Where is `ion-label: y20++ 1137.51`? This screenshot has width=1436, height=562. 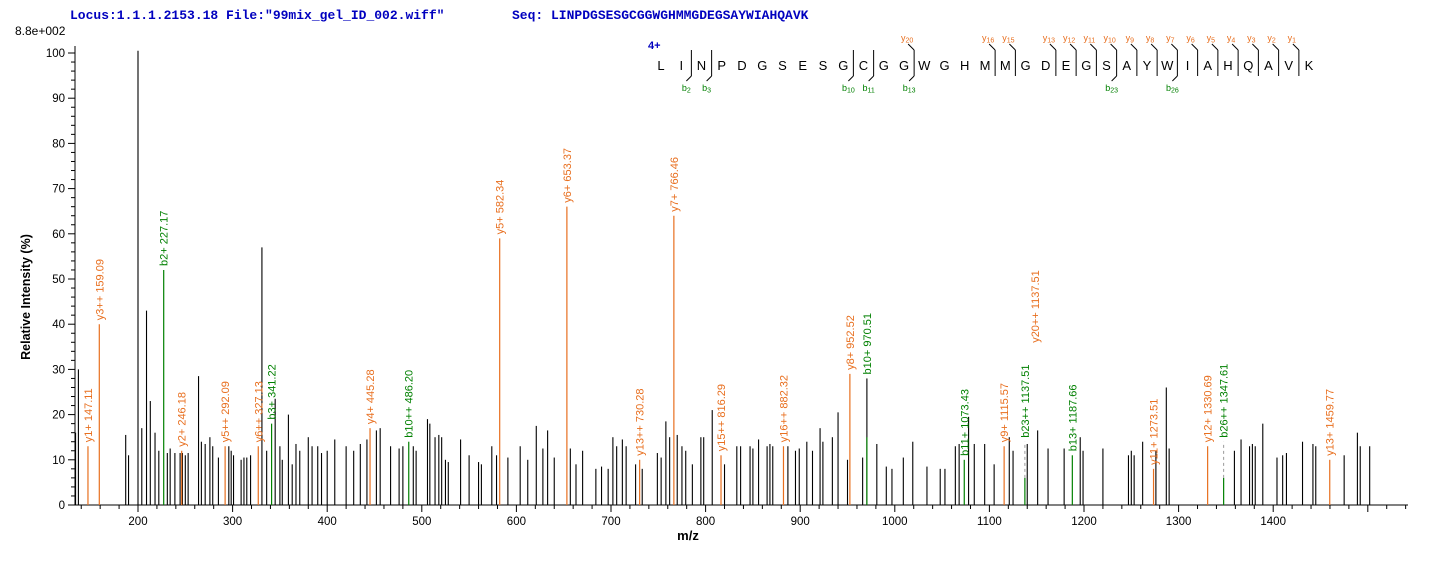 ion-label: y20++ 1137.51 is located at coordinates (1036, 306).